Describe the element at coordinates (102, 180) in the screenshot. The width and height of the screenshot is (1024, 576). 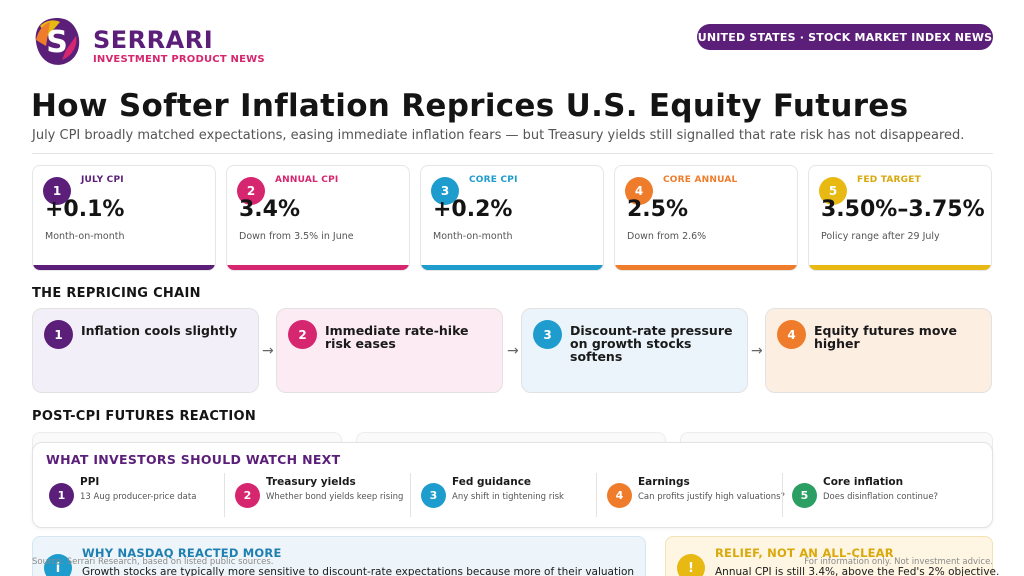
I see `stat-label: JULY CPI` at that location.